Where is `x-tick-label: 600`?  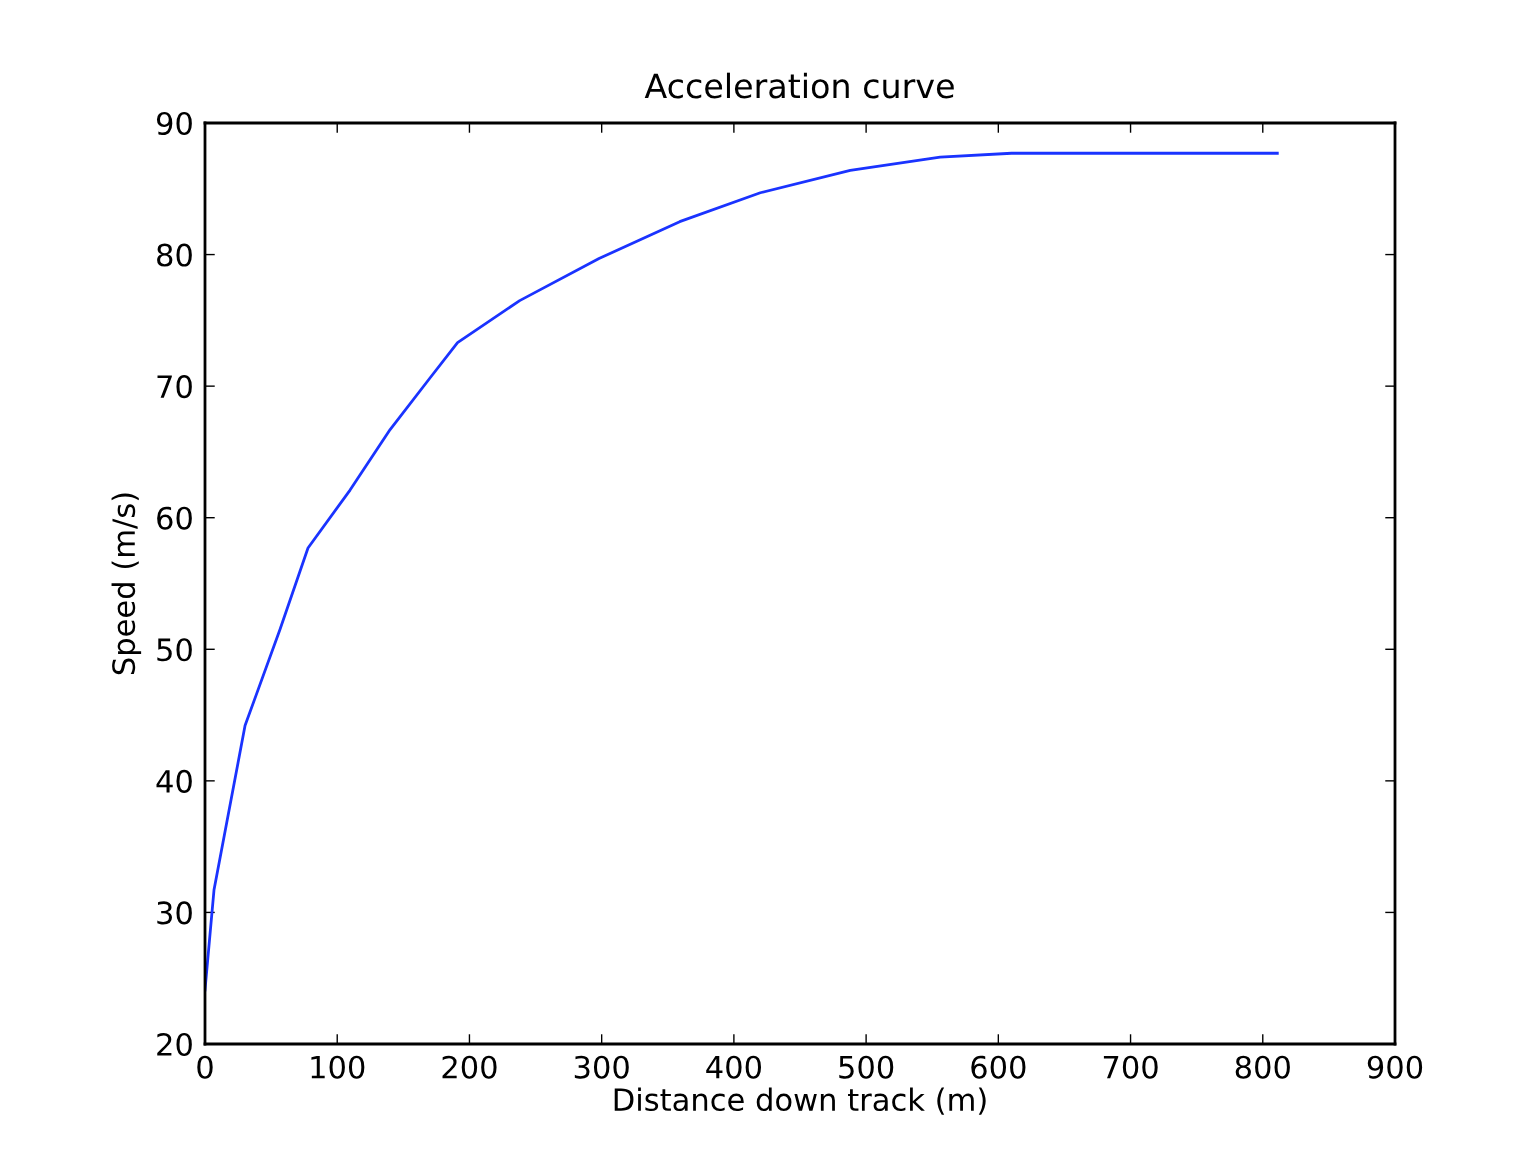 x-tick-label: 600 is located at coordinates (998, 1067).